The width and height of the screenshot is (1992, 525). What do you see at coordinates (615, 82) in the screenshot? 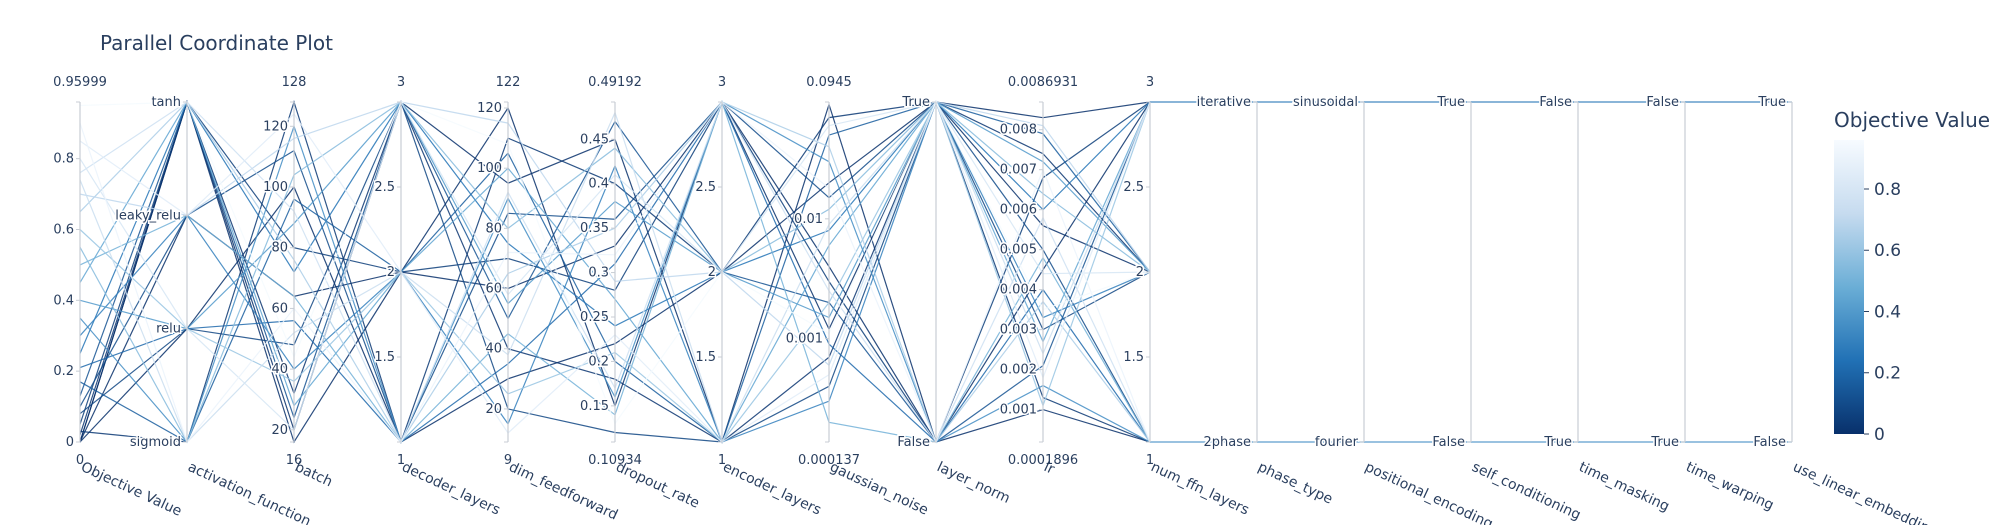
I see `axis-max-label: 0.49192` at bounding box center [615, 82].